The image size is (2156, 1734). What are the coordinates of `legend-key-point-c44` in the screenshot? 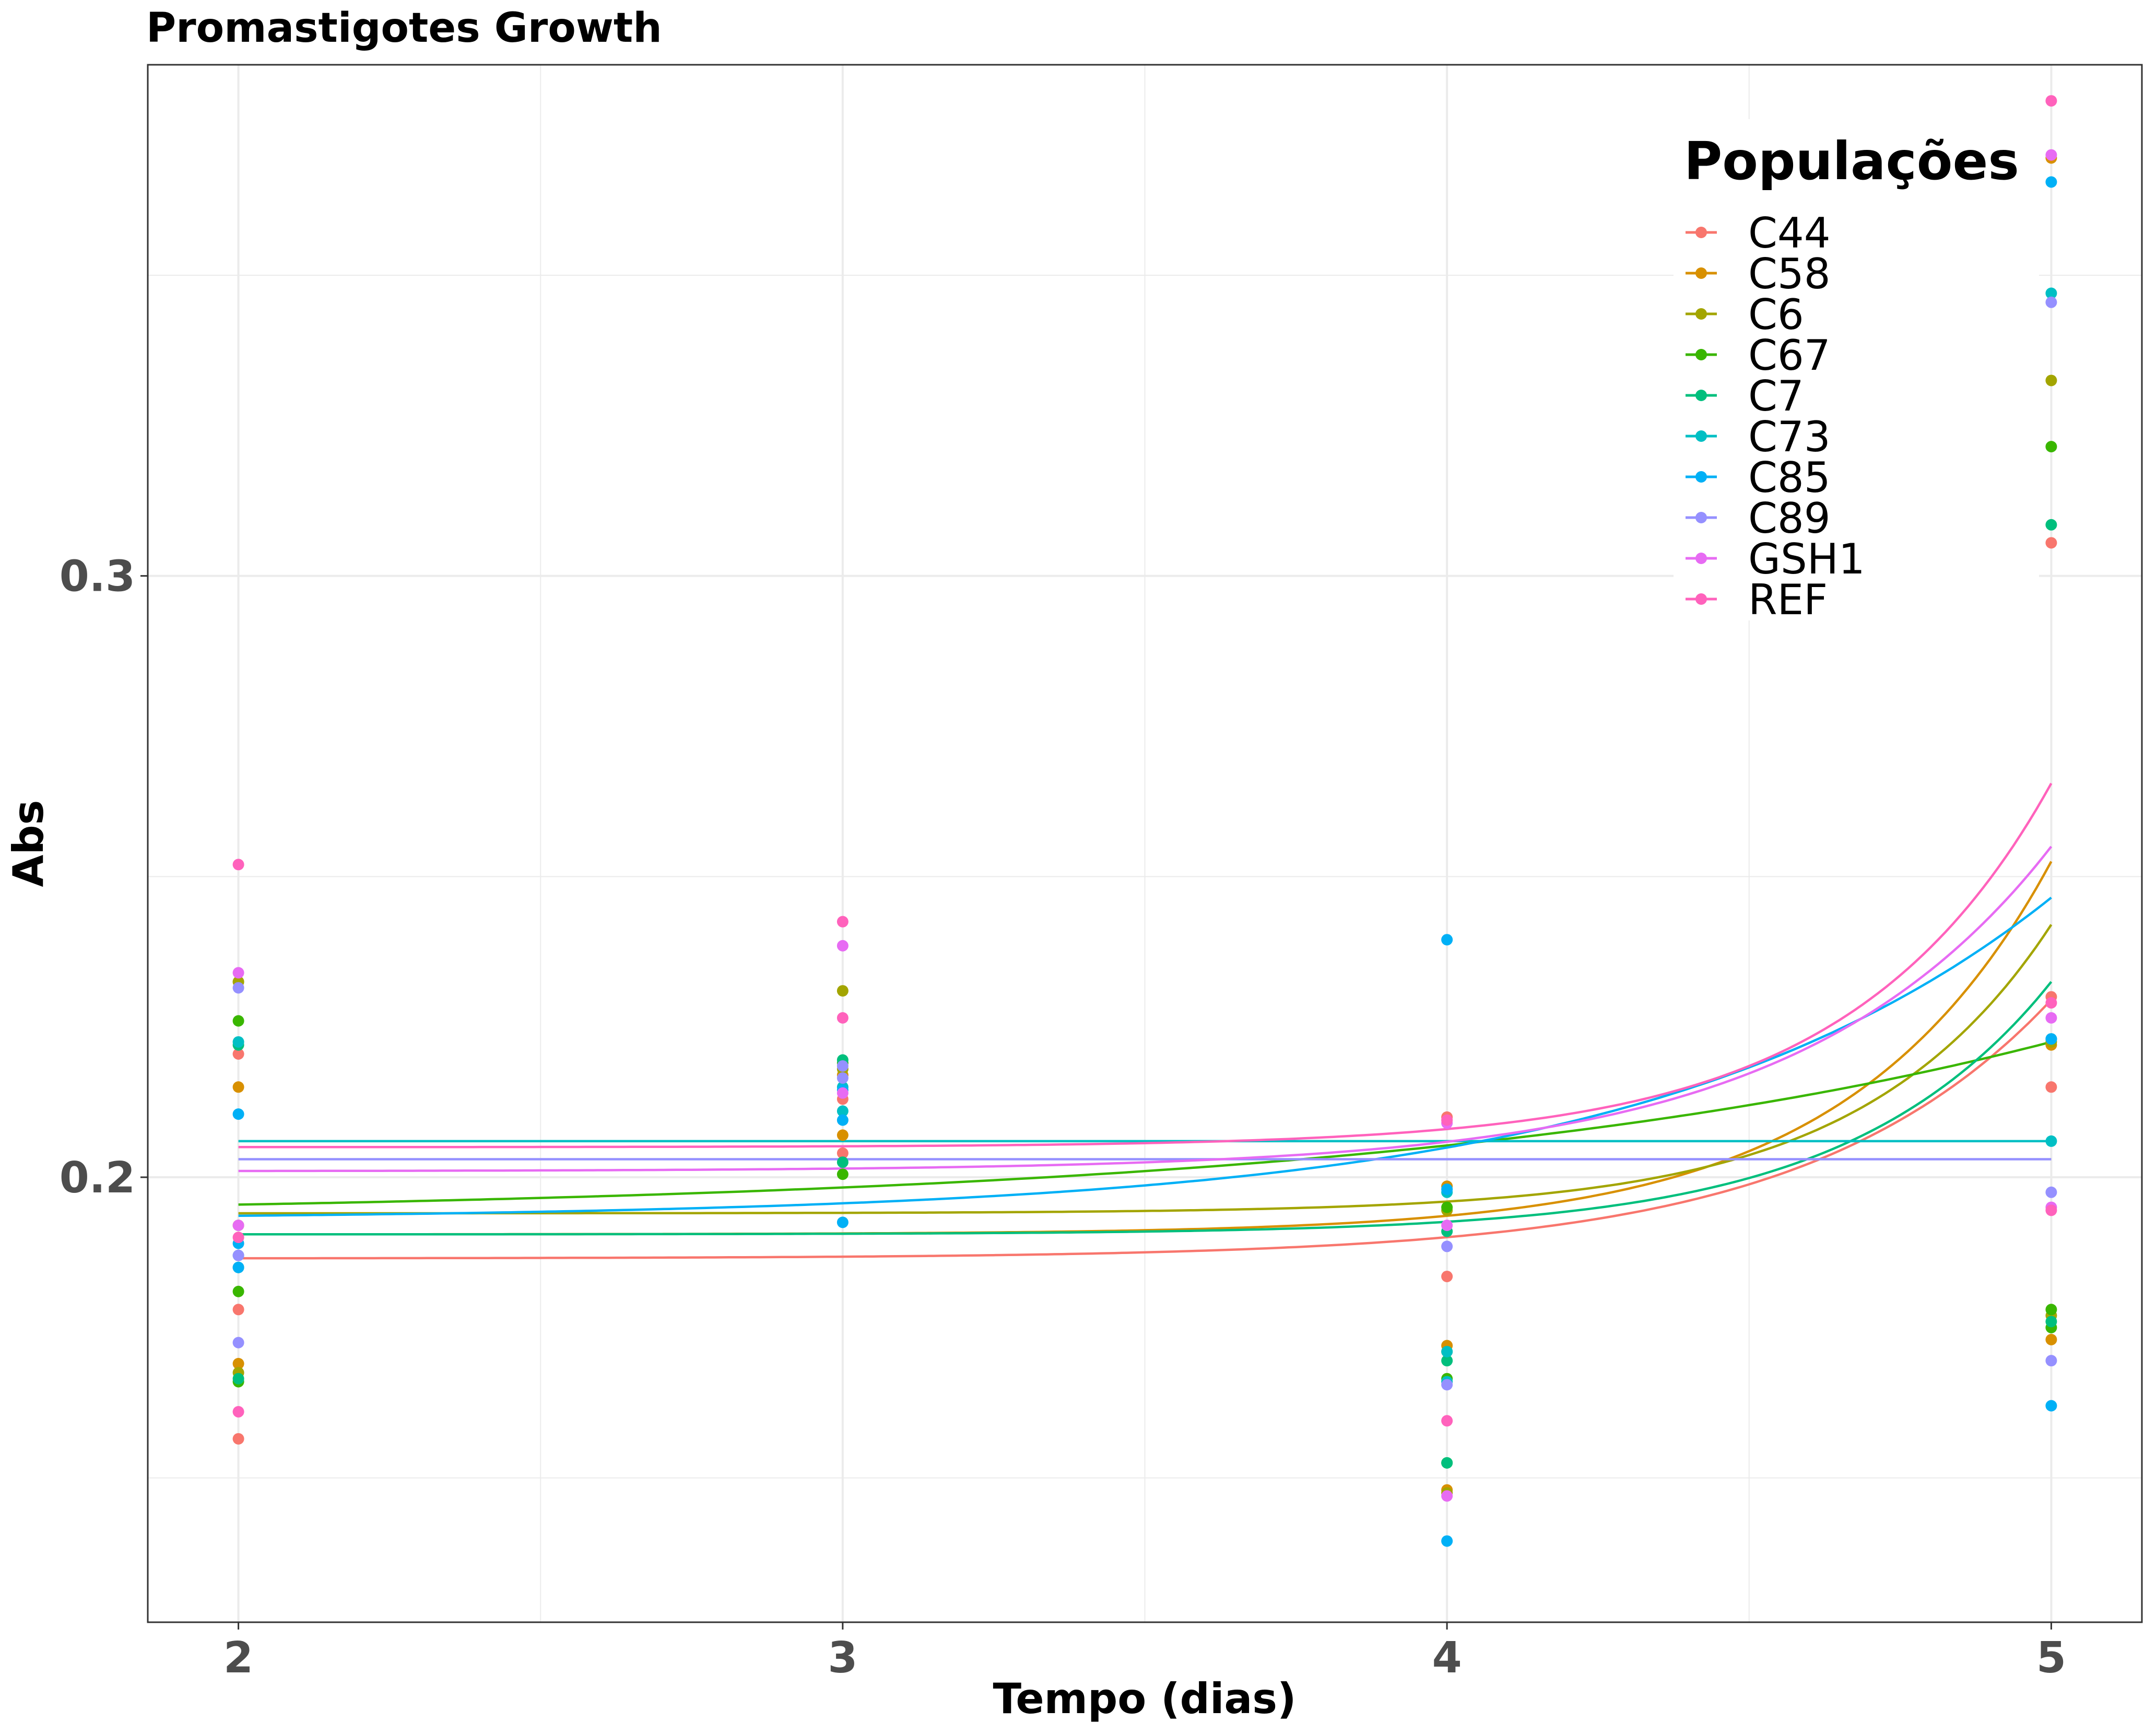 It's located at (1701, 232).